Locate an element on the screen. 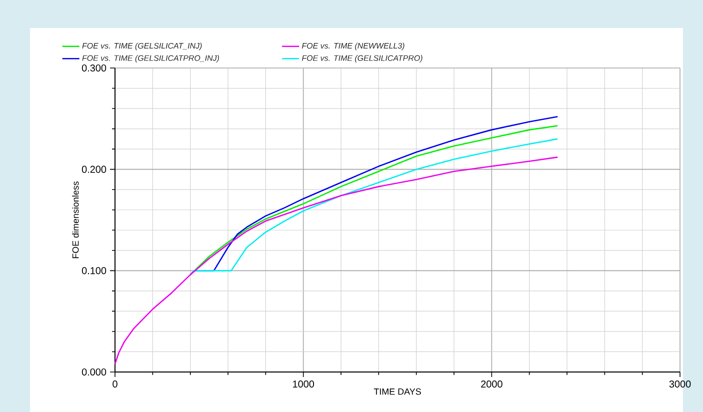 This screenshot has height=412, width=703. x-tick-label: 3000 is located at coordinates (680, 384).